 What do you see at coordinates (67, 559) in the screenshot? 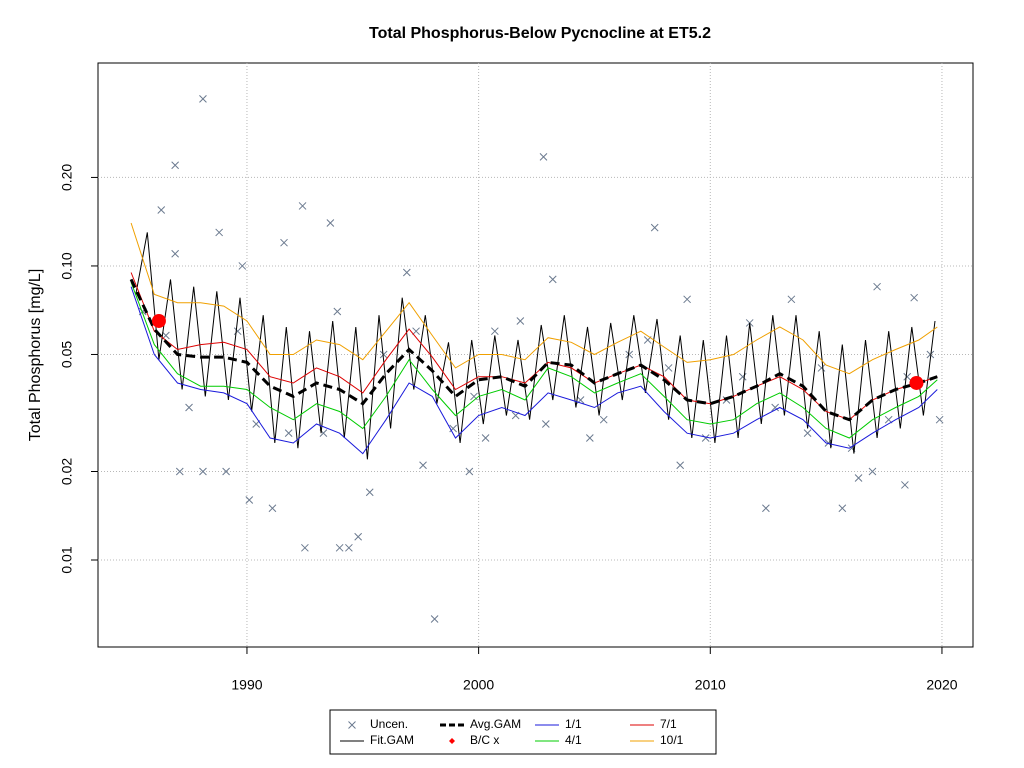
I see `y-tick-label: 0.01` at bounding box center [67, 559].